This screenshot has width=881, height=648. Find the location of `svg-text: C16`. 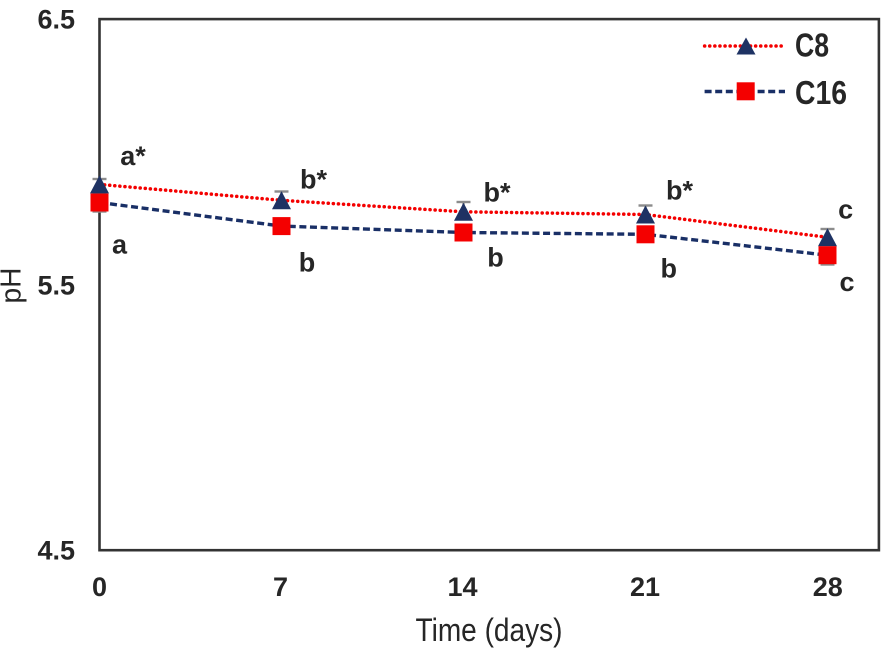

svg-text: C16 is located at coordinates (821, 92).